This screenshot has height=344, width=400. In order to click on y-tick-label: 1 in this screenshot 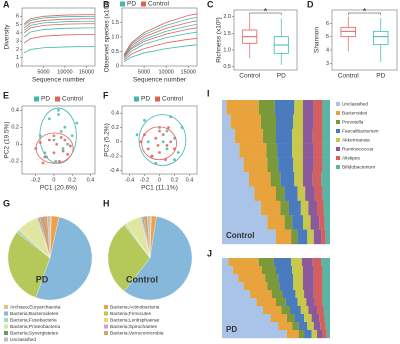, I will do `click(17, 58)`.